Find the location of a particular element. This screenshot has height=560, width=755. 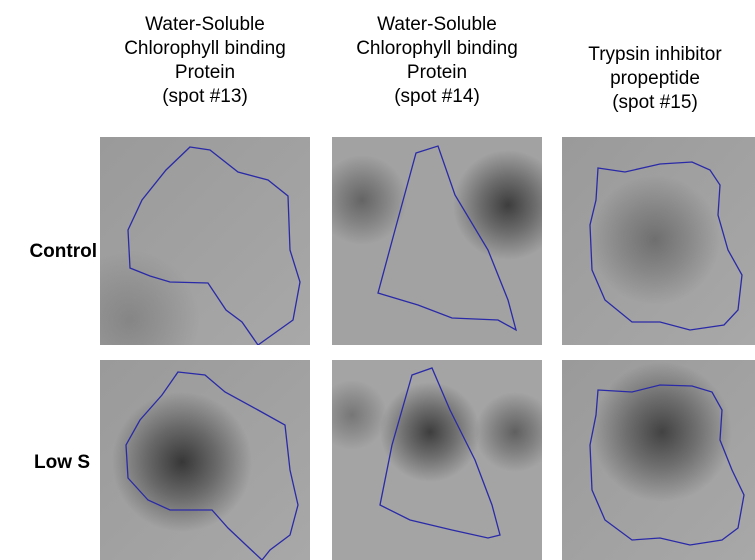

row-label: Control is located at coordinates (63, 251).